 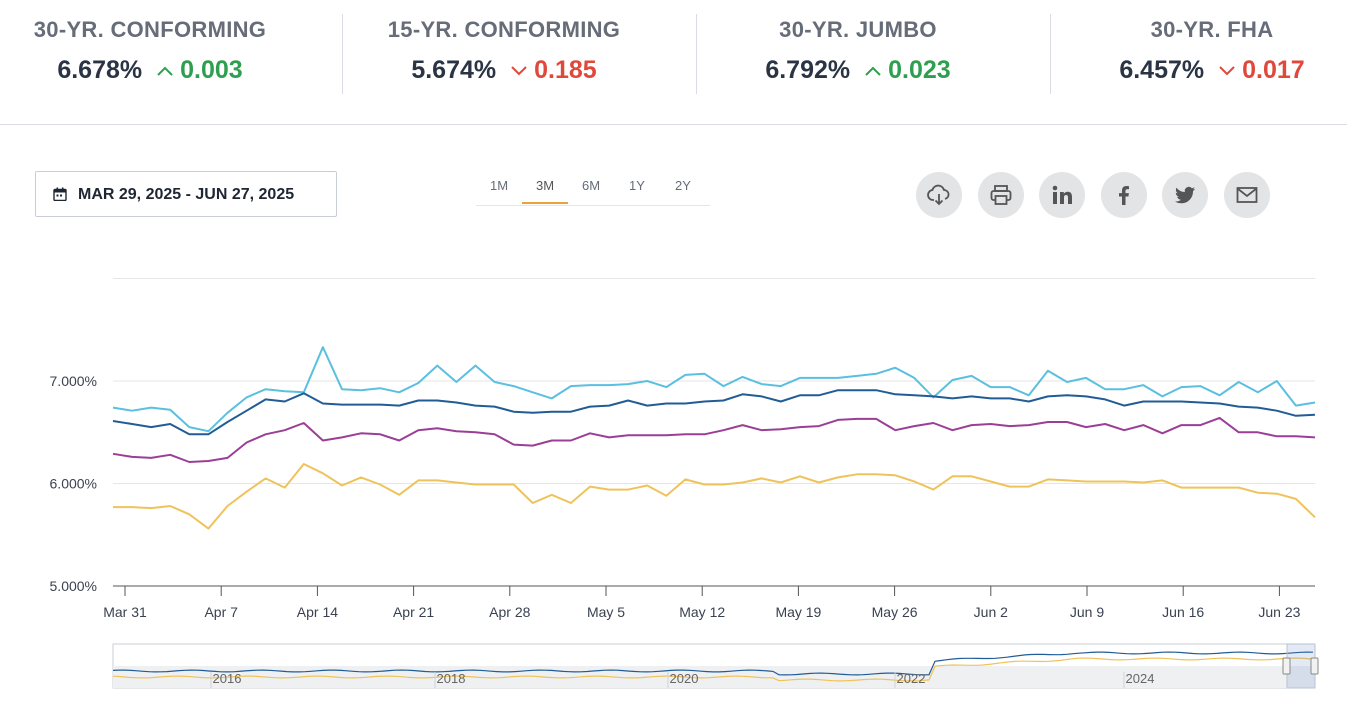 What do you see at coordinates (1279, 612) in the screenshot?
I see `x-tick-label: Jun 23` at bounding box center [1279, 612].